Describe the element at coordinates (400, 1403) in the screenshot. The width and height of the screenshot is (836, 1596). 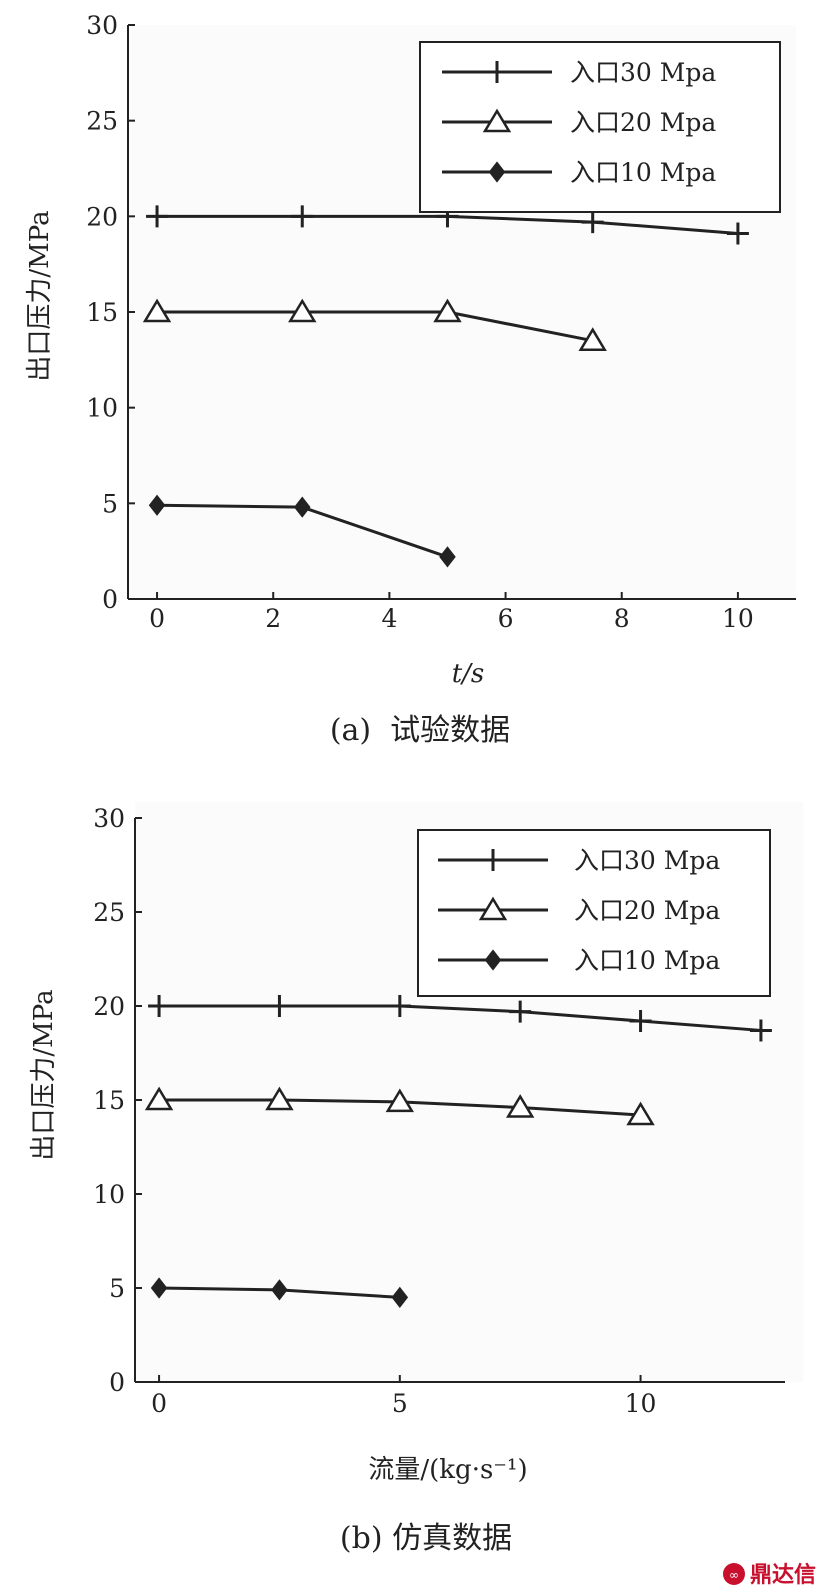
I see `x-tick-label: 5` at that location.